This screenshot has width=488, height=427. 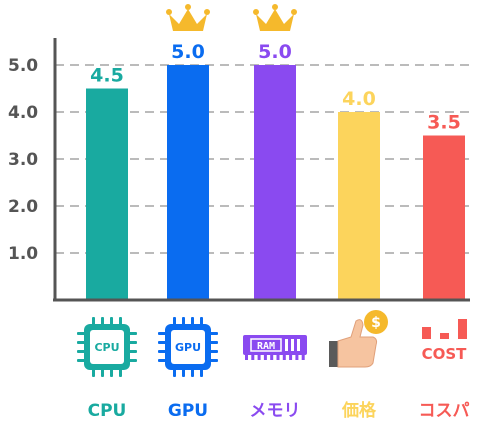 What do you see at coordinates (357, 343) in the screenshot?
I see `hand` at bounding box center [357, 343].